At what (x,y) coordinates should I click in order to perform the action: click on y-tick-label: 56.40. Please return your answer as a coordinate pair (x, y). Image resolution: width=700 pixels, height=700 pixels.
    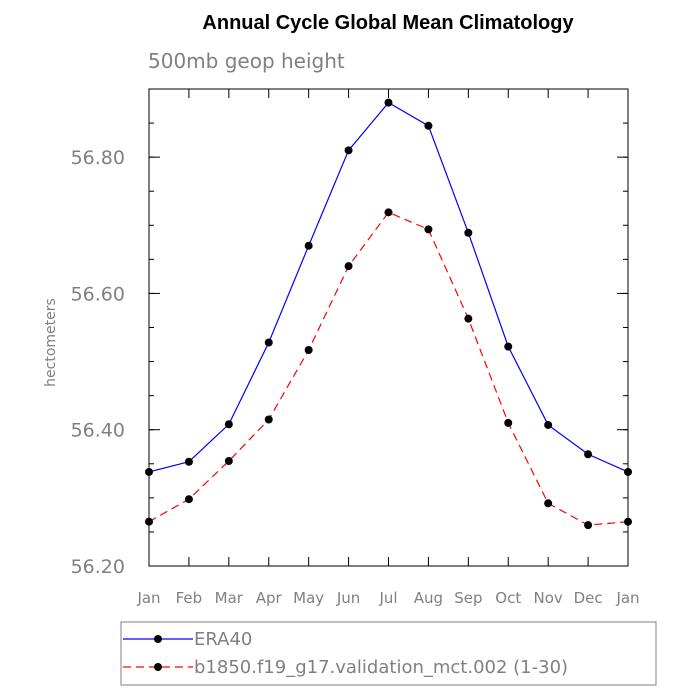
    Looking at the image, I should click on (98, 431).